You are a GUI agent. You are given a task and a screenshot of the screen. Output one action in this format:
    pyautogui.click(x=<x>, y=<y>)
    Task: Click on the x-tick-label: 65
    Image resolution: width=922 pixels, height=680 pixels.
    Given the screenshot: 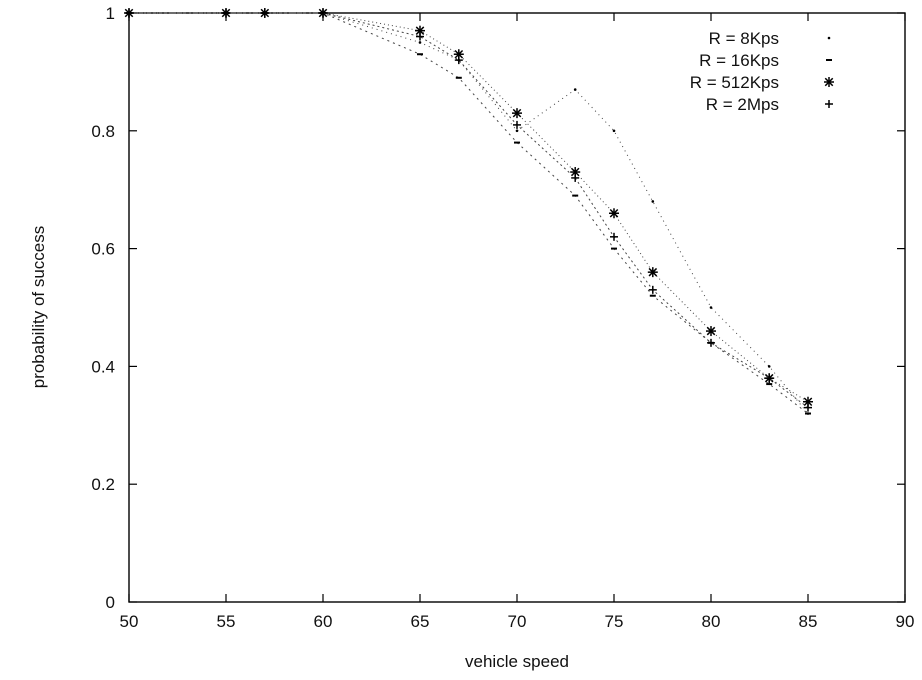 What is the action you would take?
    pyautogui.click(x=420, y=621)
    